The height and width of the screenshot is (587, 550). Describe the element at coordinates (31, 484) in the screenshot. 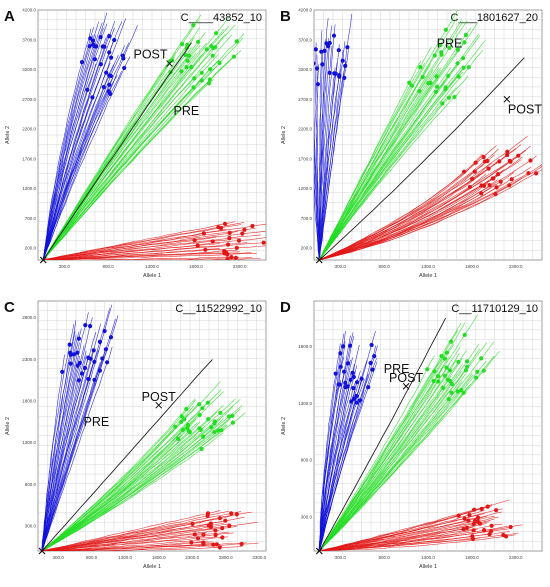

I see `y-tick-label: 800.0` at that location.